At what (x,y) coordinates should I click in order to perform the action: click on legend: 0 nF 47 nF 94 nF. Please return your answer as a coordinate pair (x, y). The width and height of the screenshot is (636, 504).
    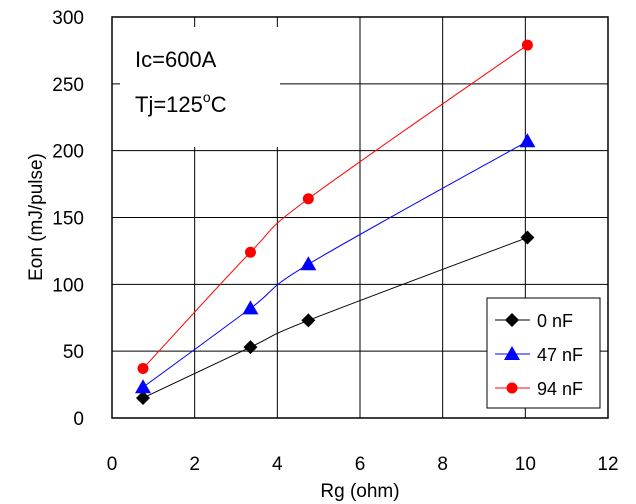
    Looking at the image, I should click on (543, 353).